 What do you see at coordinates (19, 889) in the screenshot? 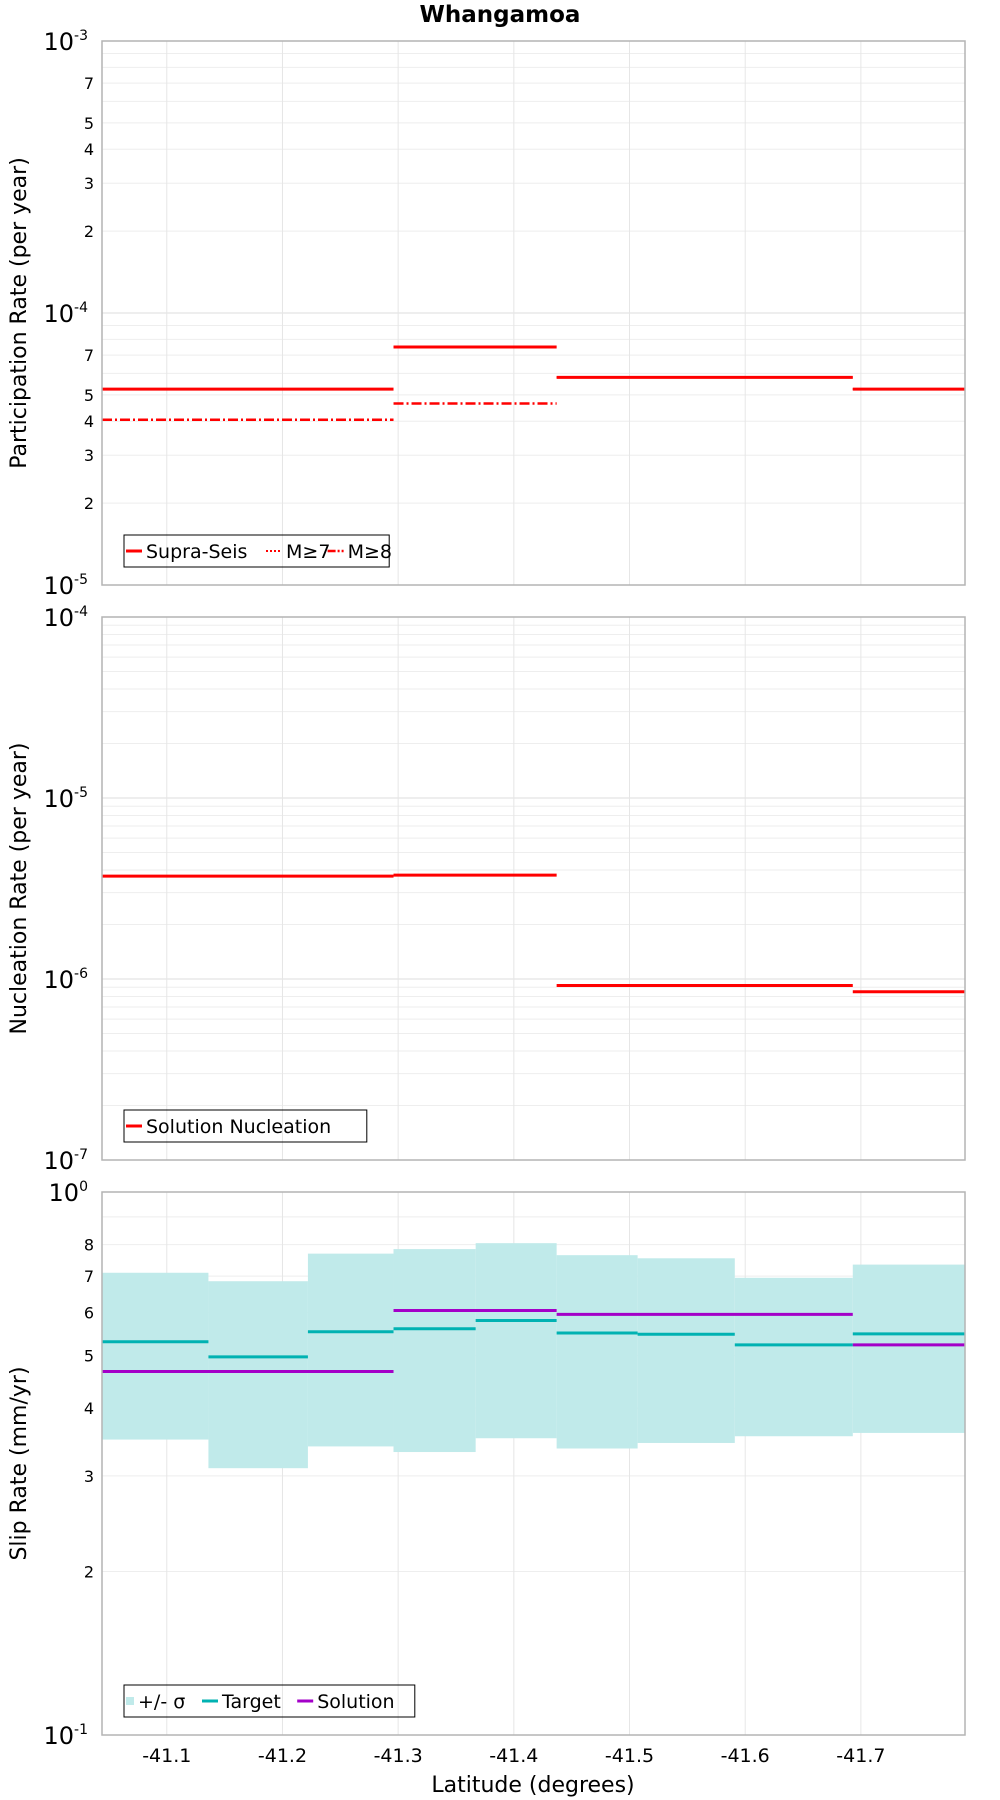
I see `y-axis-title: Nucleation Rate (per year)` at bounding box center [19, 889].